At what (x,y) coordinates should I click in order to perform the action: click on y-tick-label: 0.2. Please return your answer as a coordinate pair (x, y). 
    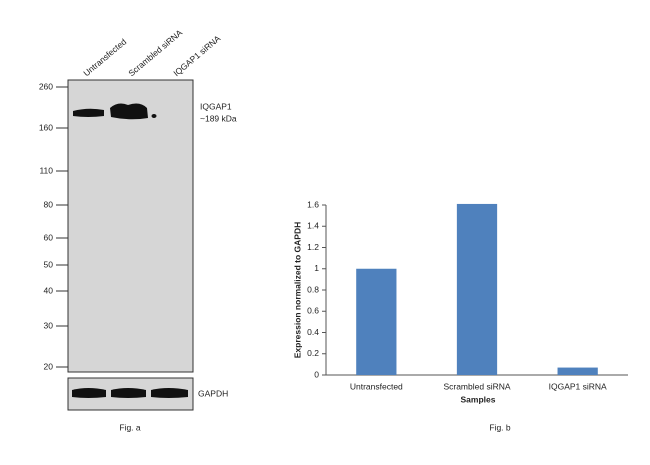
    Looking at the image, I should click on (313, 353).